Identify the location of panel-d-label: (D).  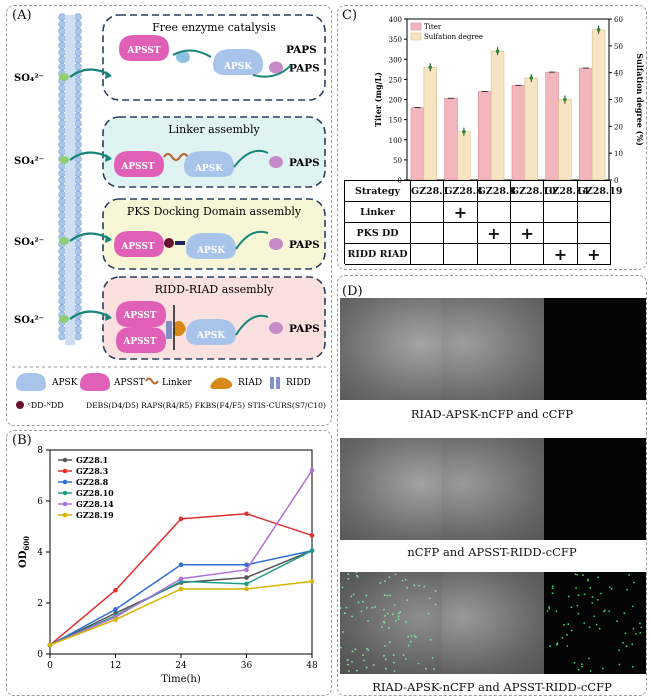
(352, 291).